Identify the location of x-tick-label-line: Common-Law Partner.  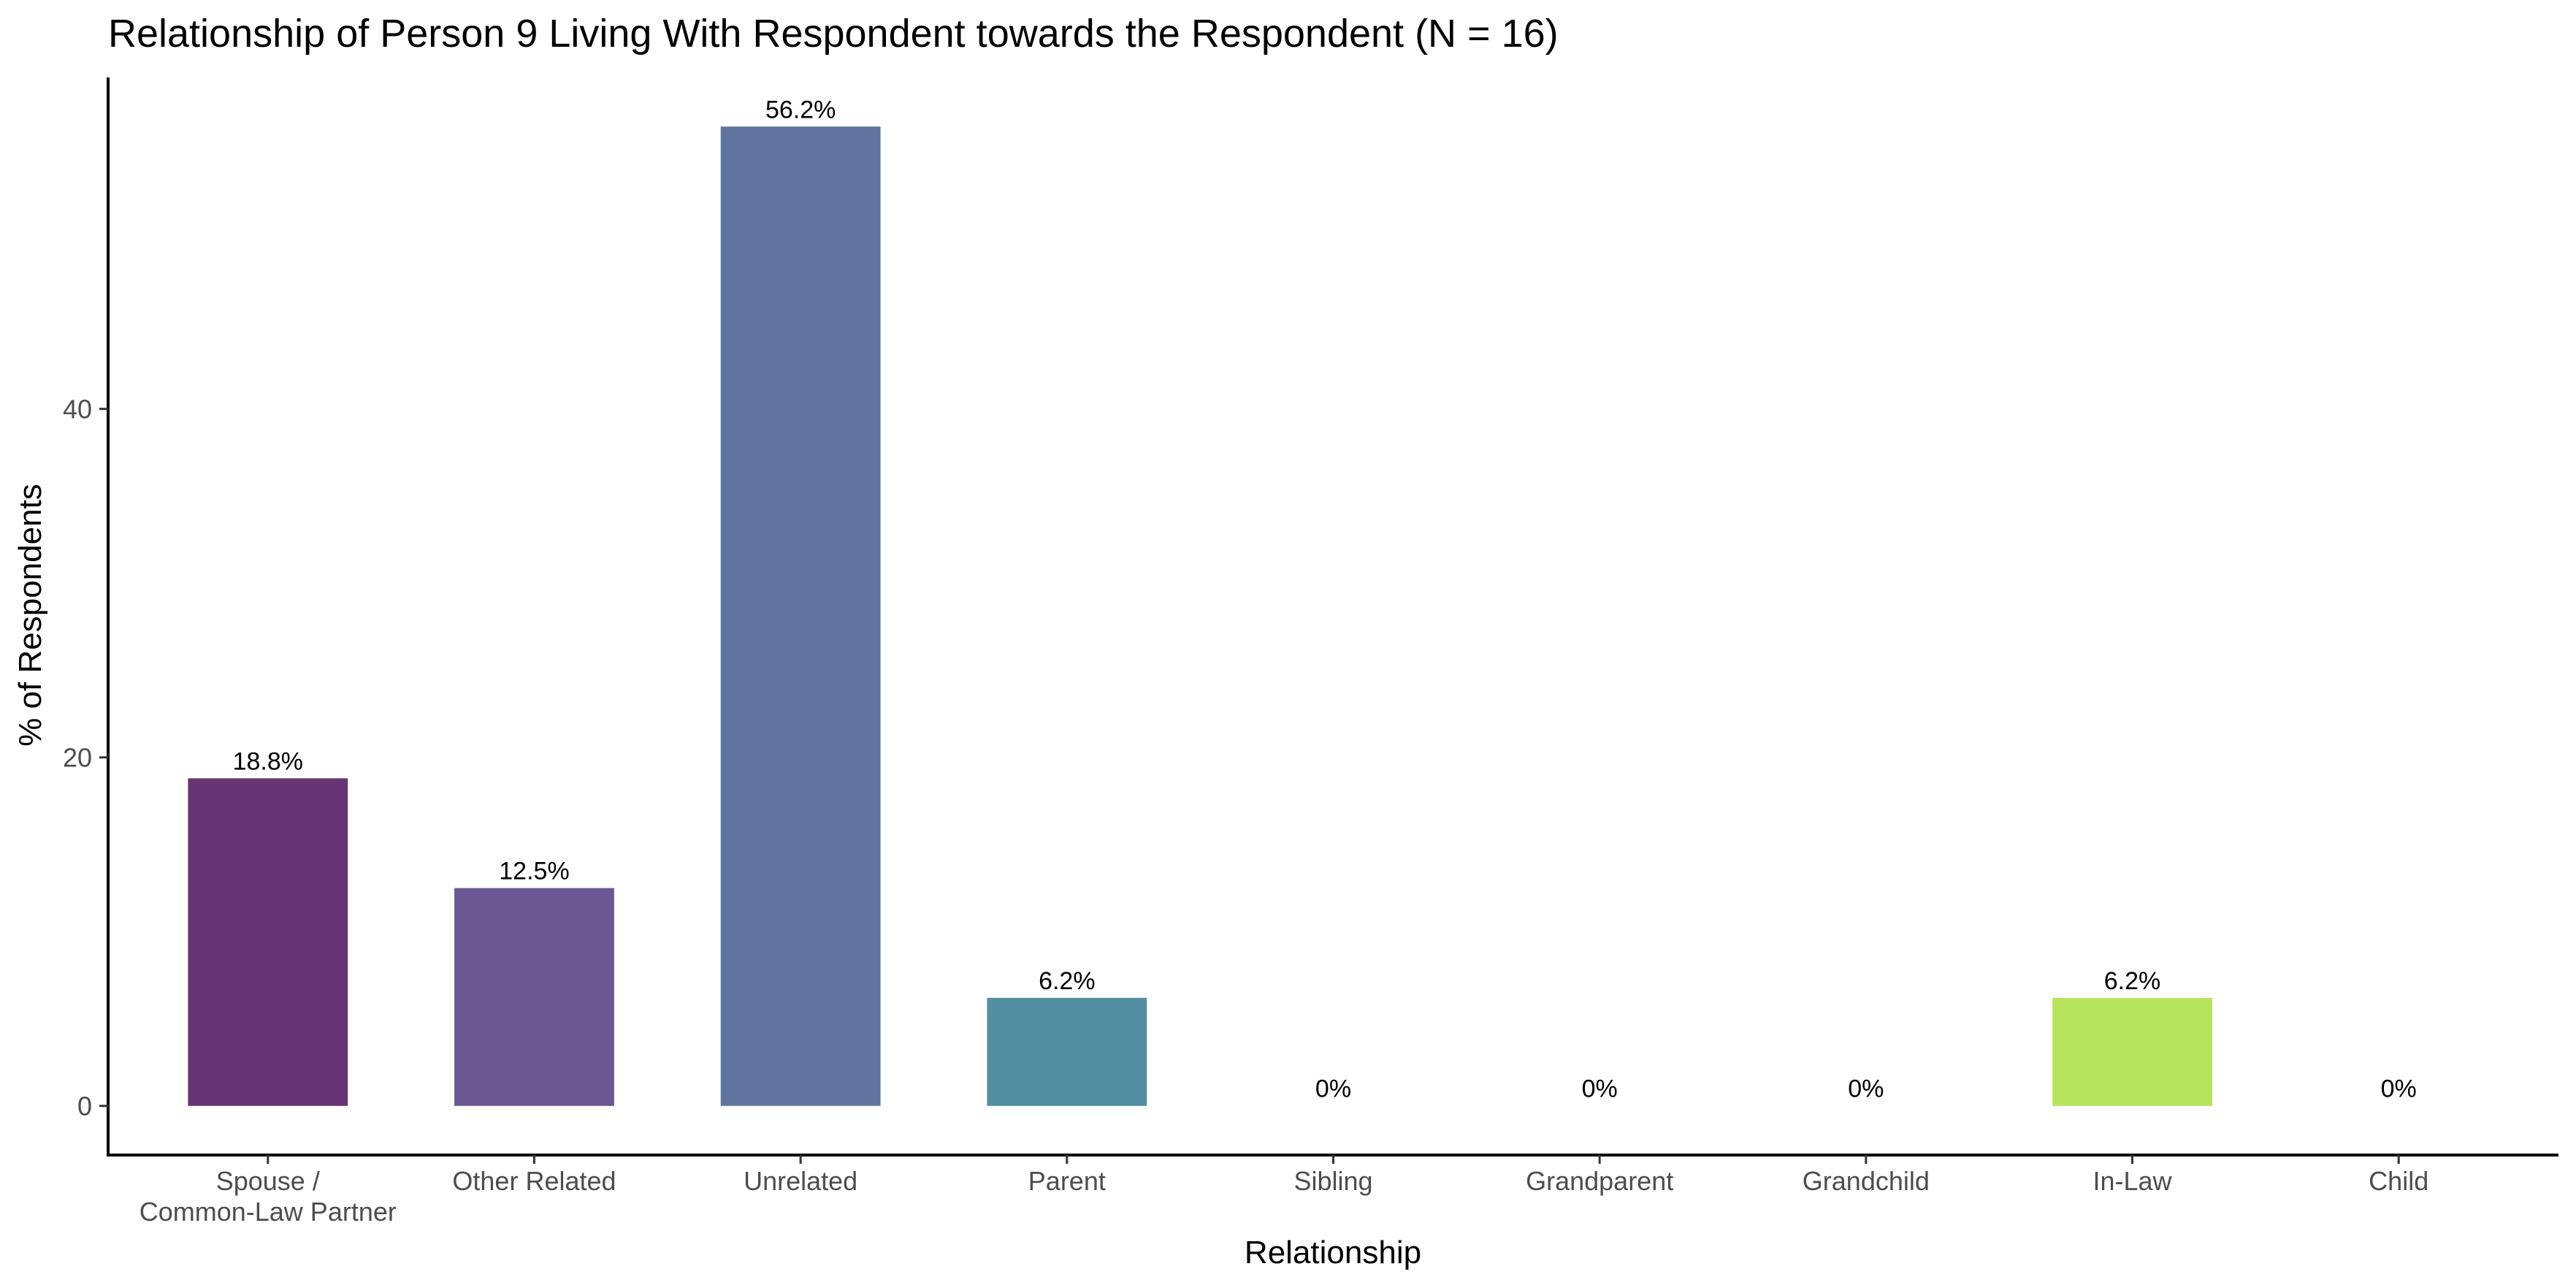
(268, 1212).